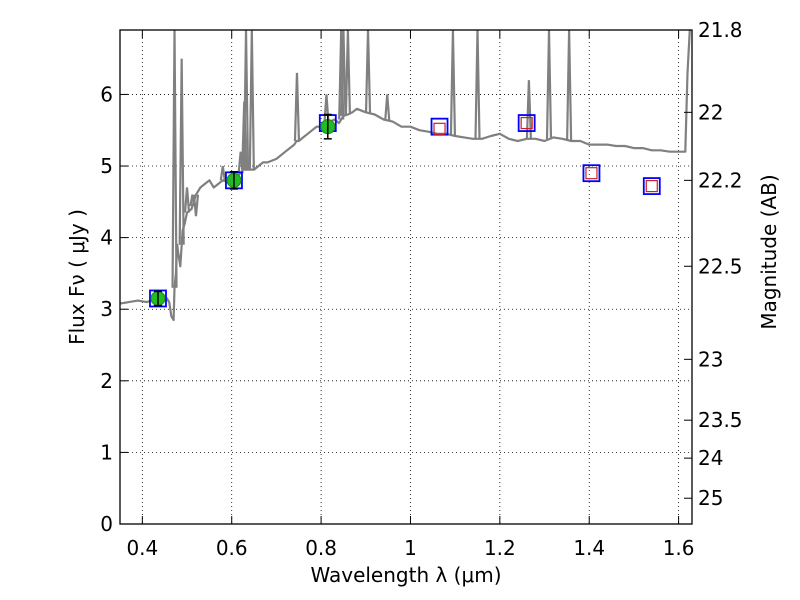  Describe the element at coordinates (720, 30) in the screenshot. I see `right-tick-label: 21.8` at that location.